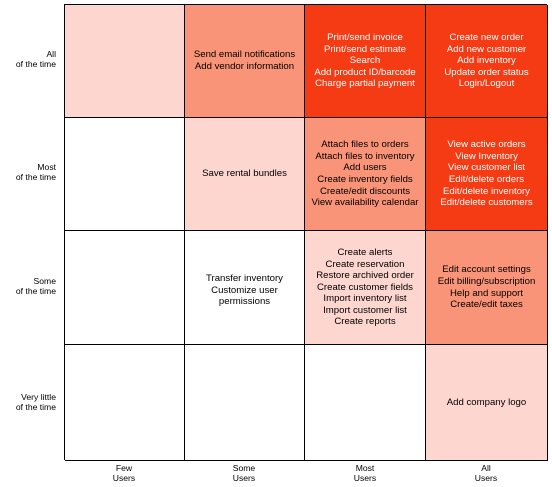  I want to click on matrix-cell-most-few-users, so click(125, 174).